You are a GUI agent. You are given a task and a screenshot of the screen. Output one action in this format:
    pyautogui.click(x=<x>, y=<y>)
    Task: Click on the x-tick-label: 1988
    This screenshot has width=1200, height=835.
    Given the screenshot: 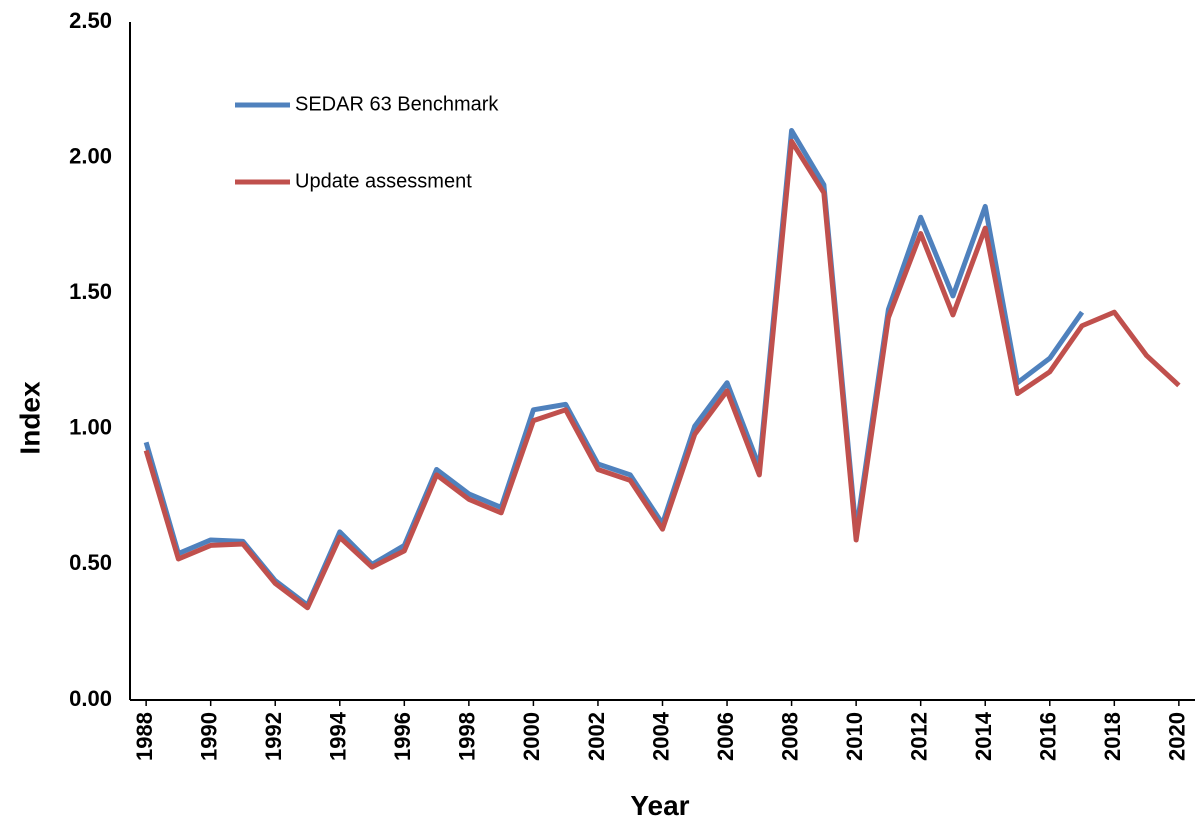 What is the action you would take?
    pyautogui.click(x=144, y=736)
    